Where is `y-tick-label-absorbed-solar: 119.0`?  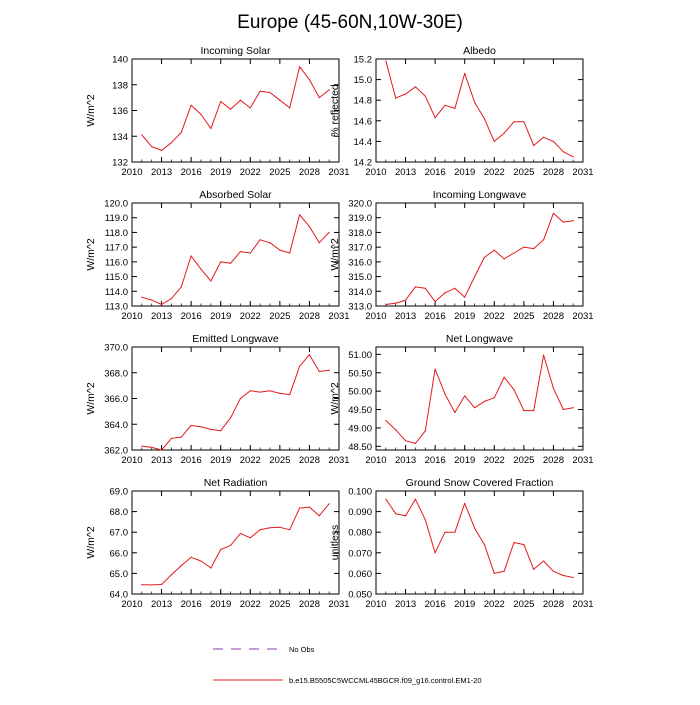
y-tick-label-absorbed-solar: 119.0 is located at coordinates (116, 218).